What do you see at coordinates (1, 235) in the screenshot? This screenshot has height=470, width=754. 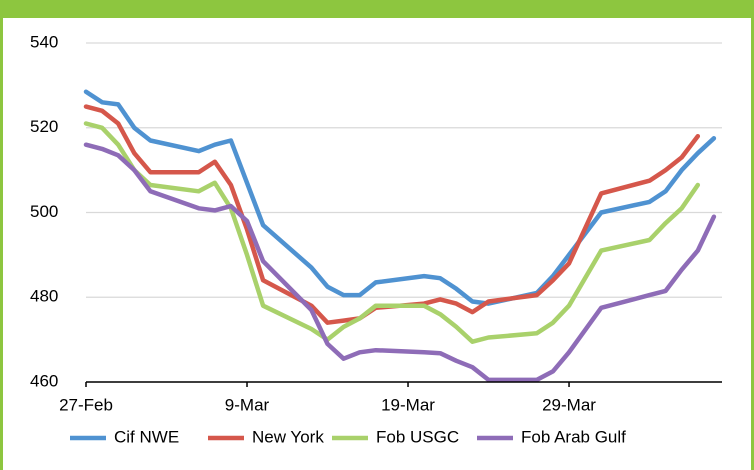 I see `left-border` at bounding box center [1, 235].